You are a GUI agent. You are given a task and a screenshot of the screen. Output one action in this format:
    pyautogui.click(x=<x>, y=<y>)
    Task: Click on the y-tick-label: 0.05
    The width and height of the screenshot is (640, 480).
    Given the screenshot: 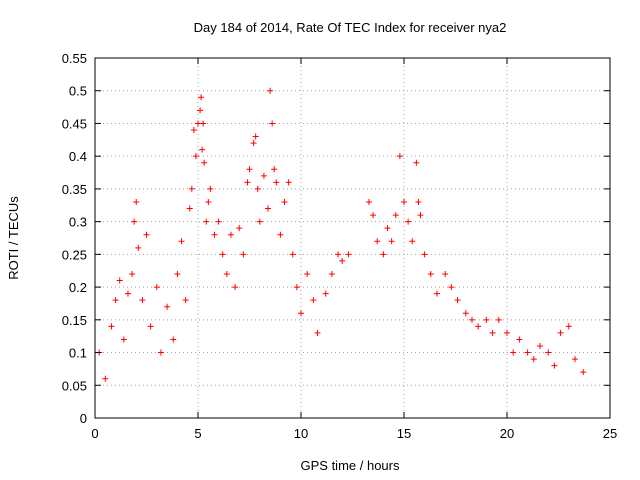 What is the action you would take?
    pyautogui.click(x=74, y=385)
    